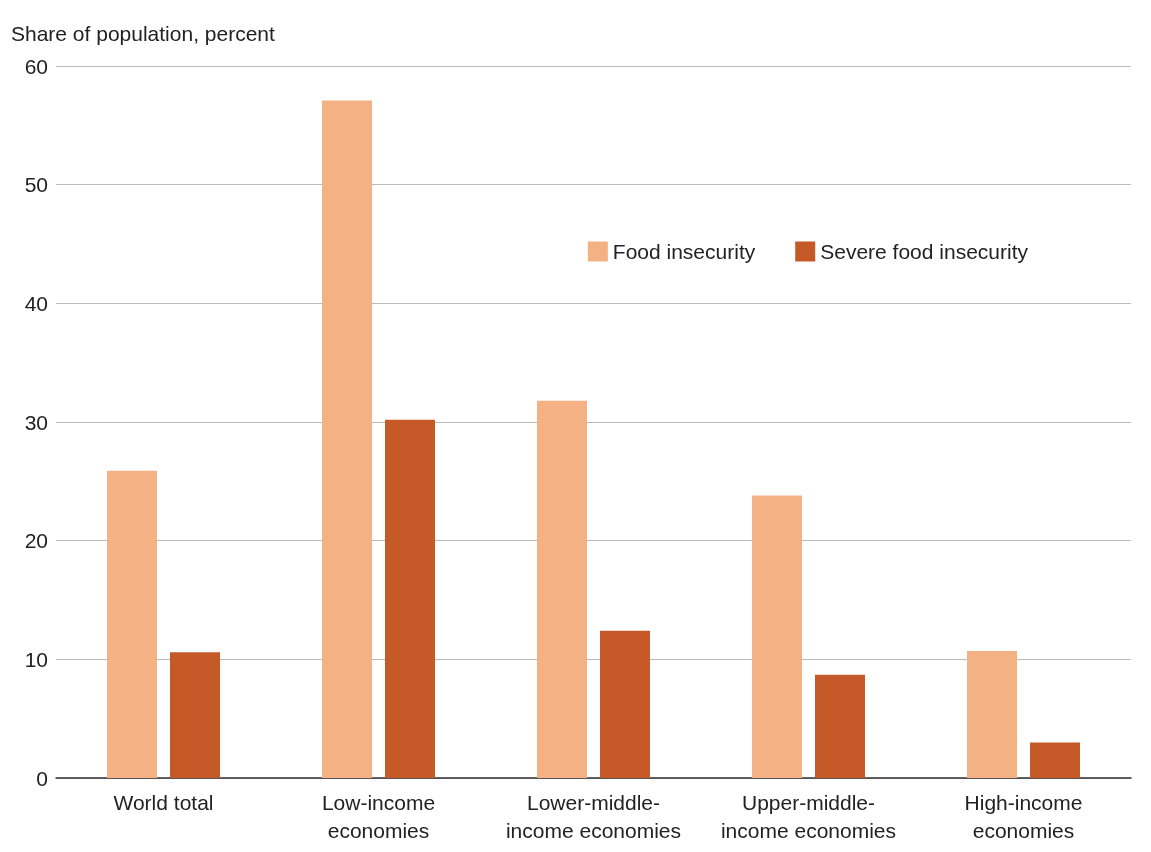 This screenshot has width=1151, height=852. Describe the element at coordinates (1023, 816) in the screenshot. I see `x-tick-label: High-income economies` at that location.